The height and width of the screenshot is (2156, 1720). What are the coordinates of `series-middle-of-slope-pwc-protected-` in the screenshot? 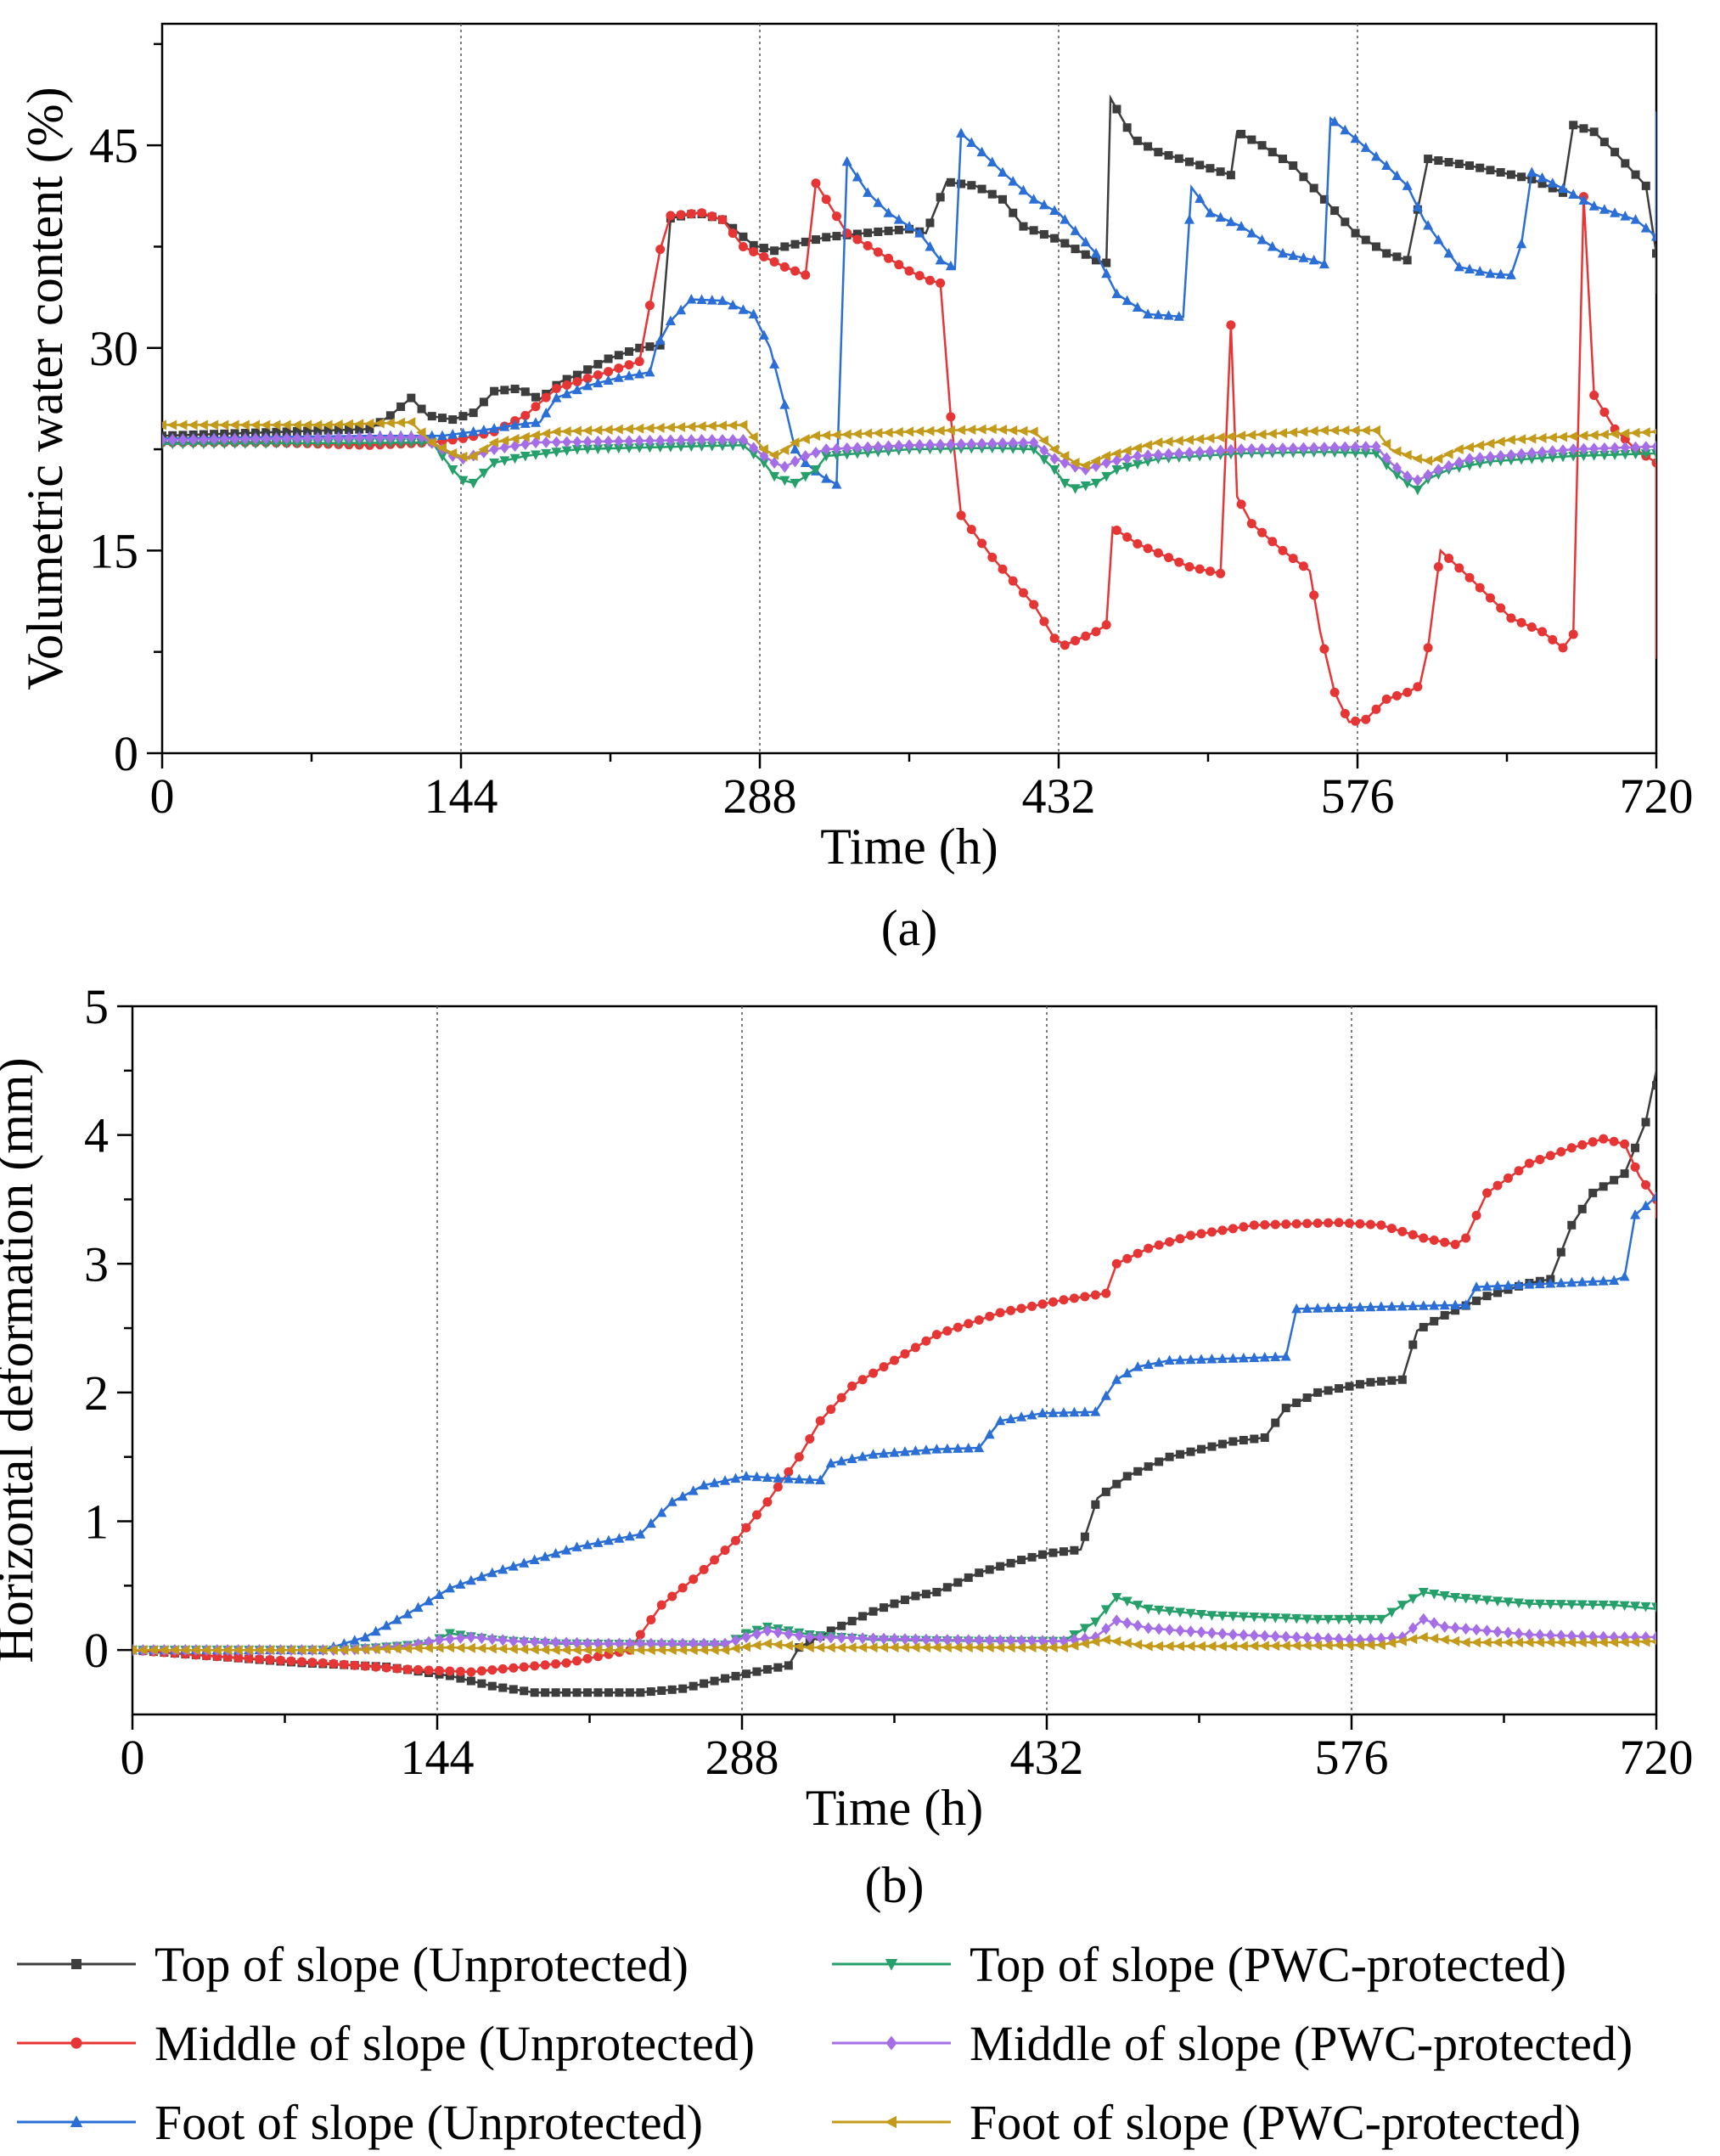 It's located at (909, 459).